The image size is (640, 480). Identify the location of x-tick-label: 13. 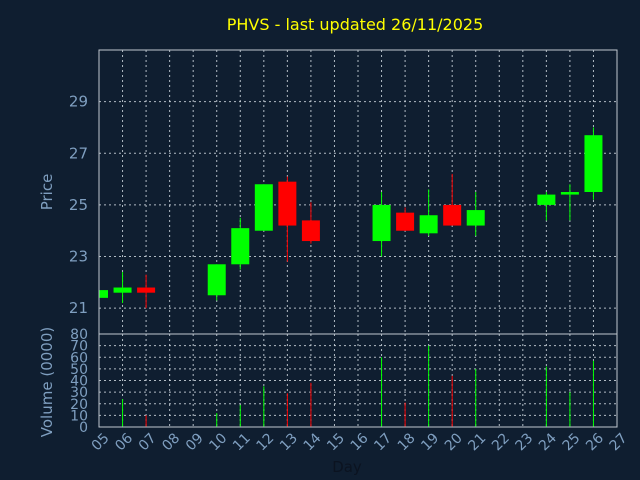
(289, 442).